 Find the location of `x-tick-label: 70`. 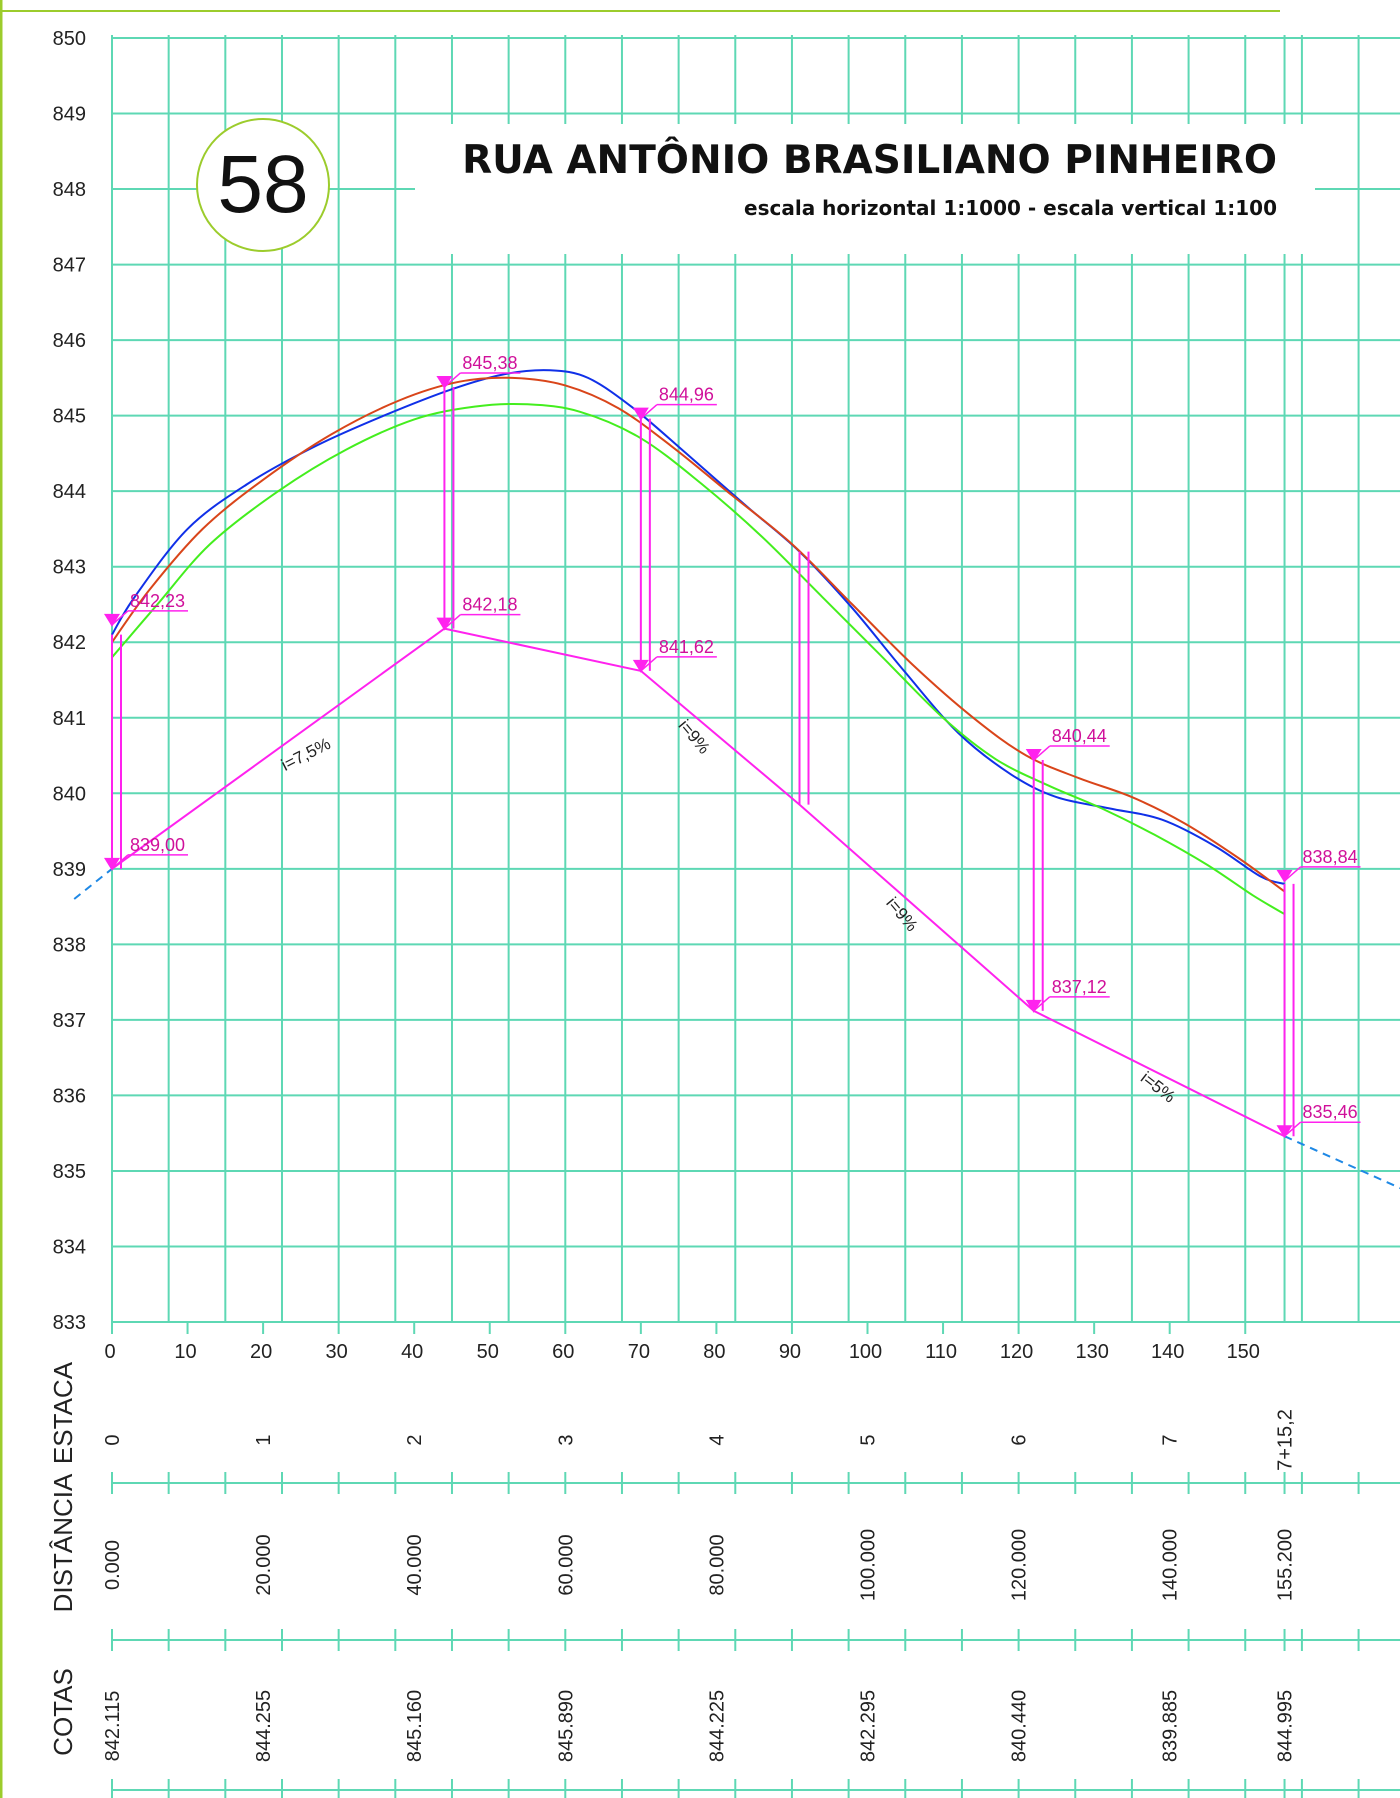

x-tick-label: 70 is located at coordinates (639, 1352).